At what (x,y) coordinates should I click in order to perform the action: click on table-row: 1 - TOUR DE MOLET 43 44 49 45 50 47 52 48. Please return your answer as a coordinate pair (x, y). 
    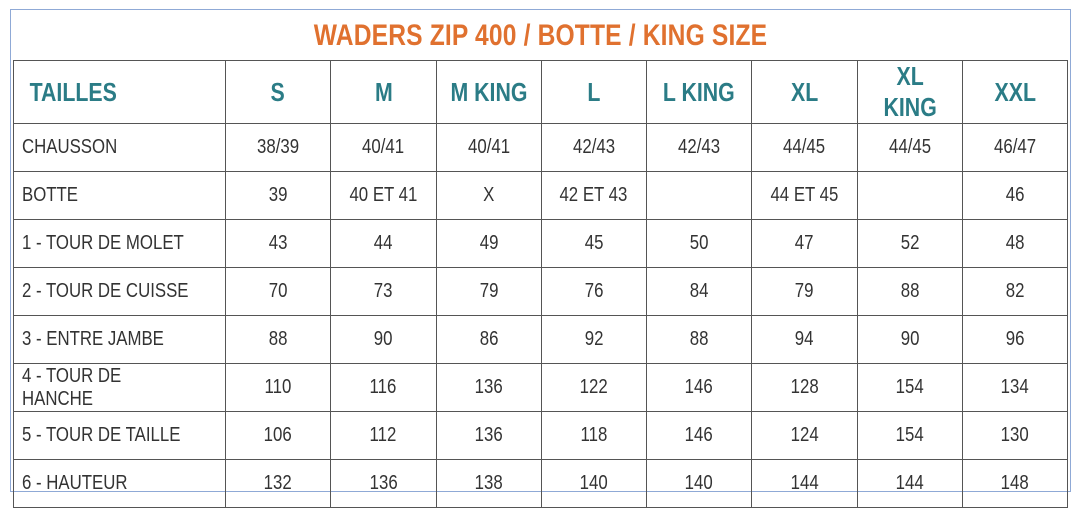
    Looking at the image, I should click on (541, 243).